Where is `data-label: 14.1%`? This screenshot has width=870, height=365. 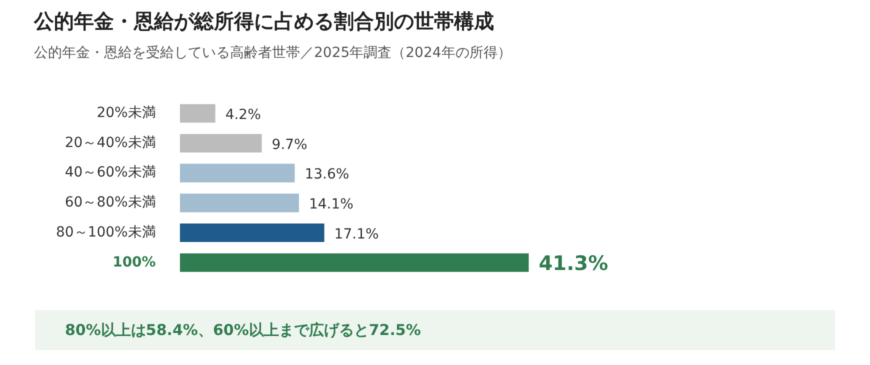 data-label: 14.1% is located at coordinates (331, 204).